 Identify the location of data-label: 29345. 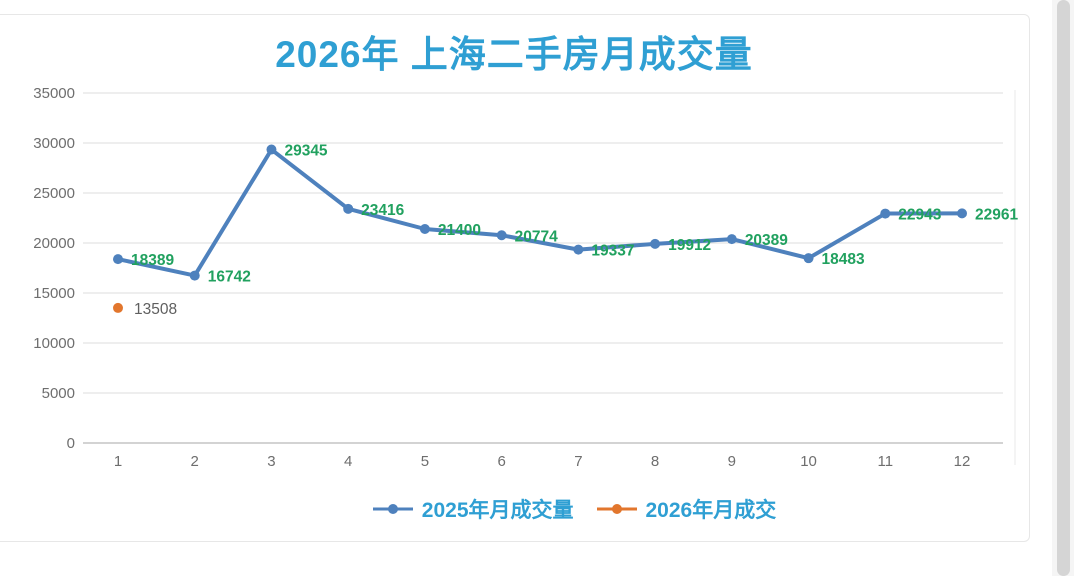
(305, 151).